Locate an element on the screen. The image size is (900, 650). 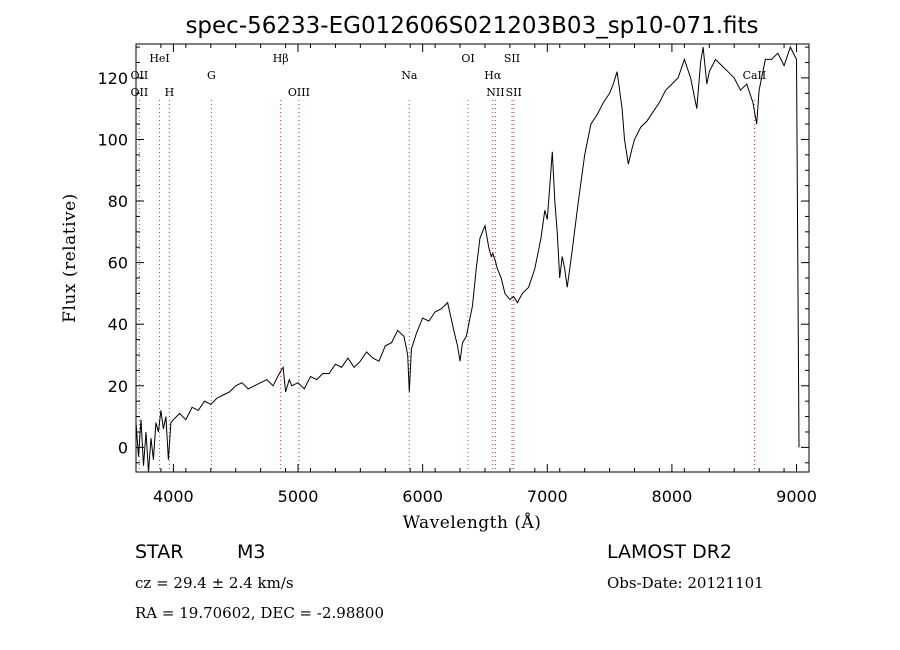
x-tick-label: 9000 is located at coordinates (796, 496).